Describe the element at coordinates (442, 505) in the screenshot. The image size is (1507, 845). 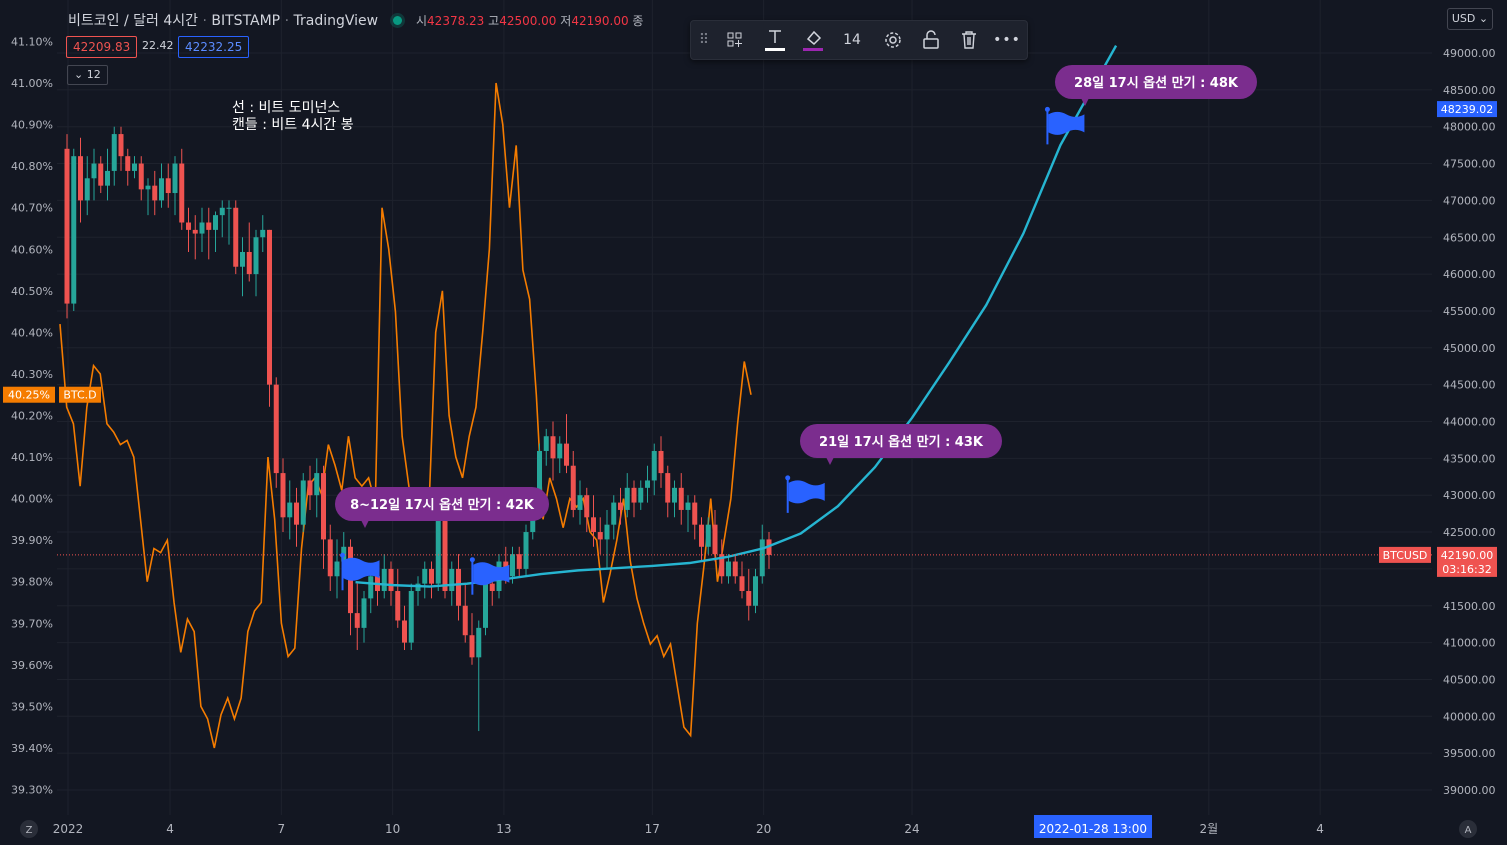
I see `callout-text: 8~12일 17시 옵션 만기 : 42K` at that location.